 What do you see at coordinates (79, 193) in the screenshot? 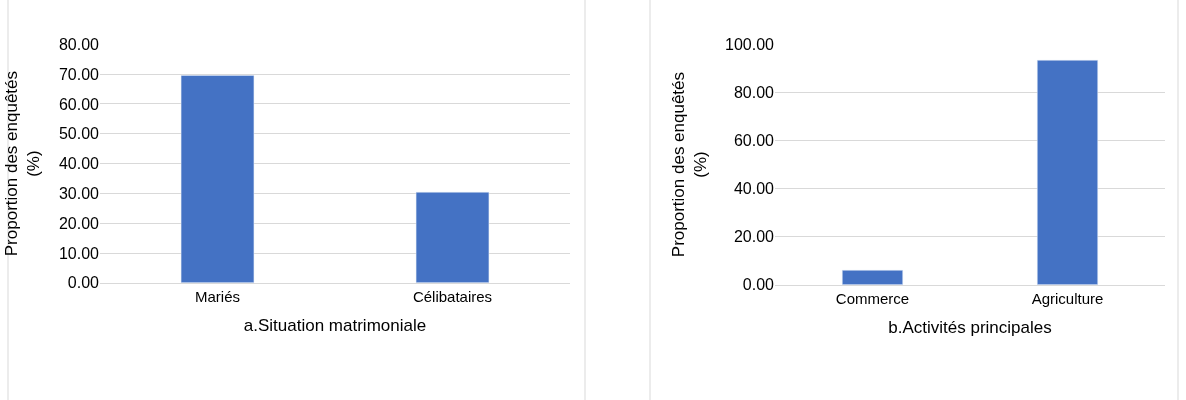
I see `y-tick-label: 30.00` at bounding box center [79, 193].